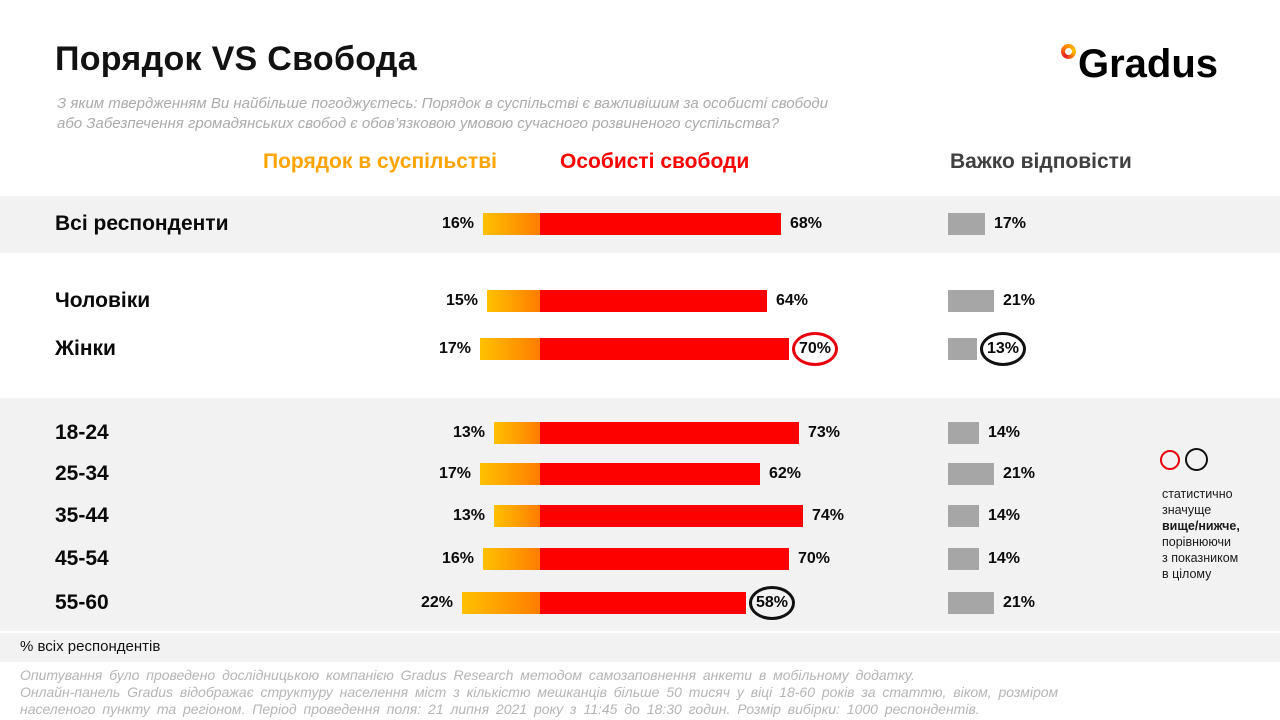 The width and height of the screenshot is (1280, 720). What do you see at coordinates (90, 646) in the screenshot?
I see `bottom-note: % всіх респондентів` at bounding box center [90, 646].